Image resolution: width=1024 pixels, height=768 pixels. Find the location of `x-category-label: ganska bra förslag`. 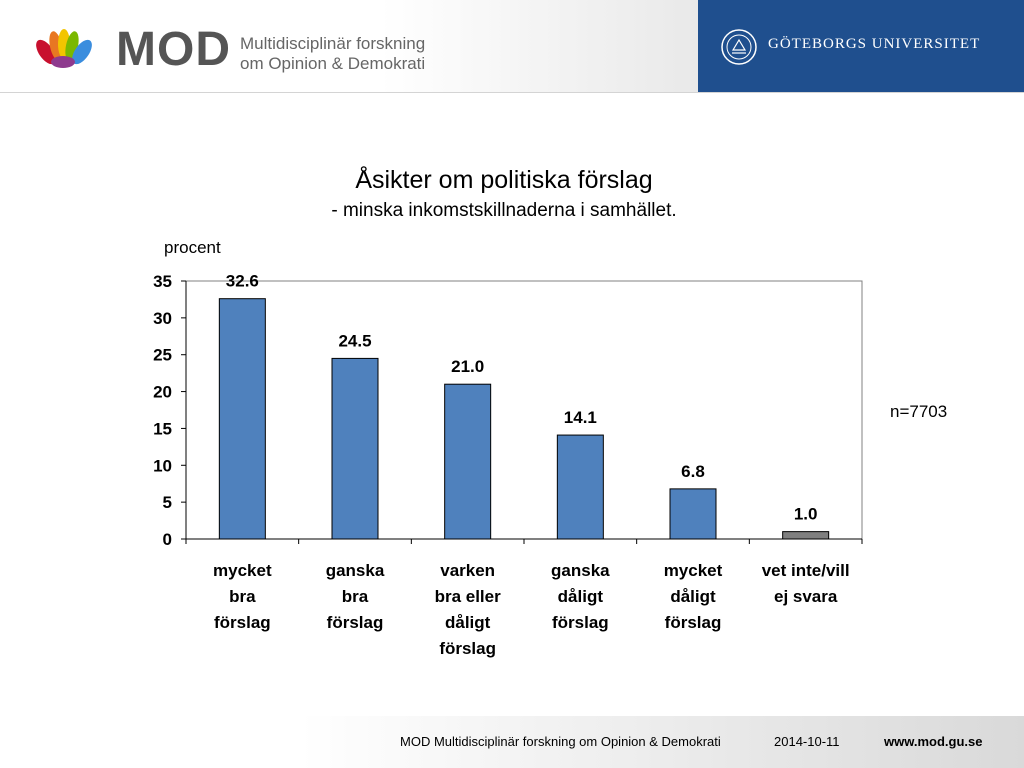

x-category-label: ganska bra förslag is located at coordinates (355, 596).